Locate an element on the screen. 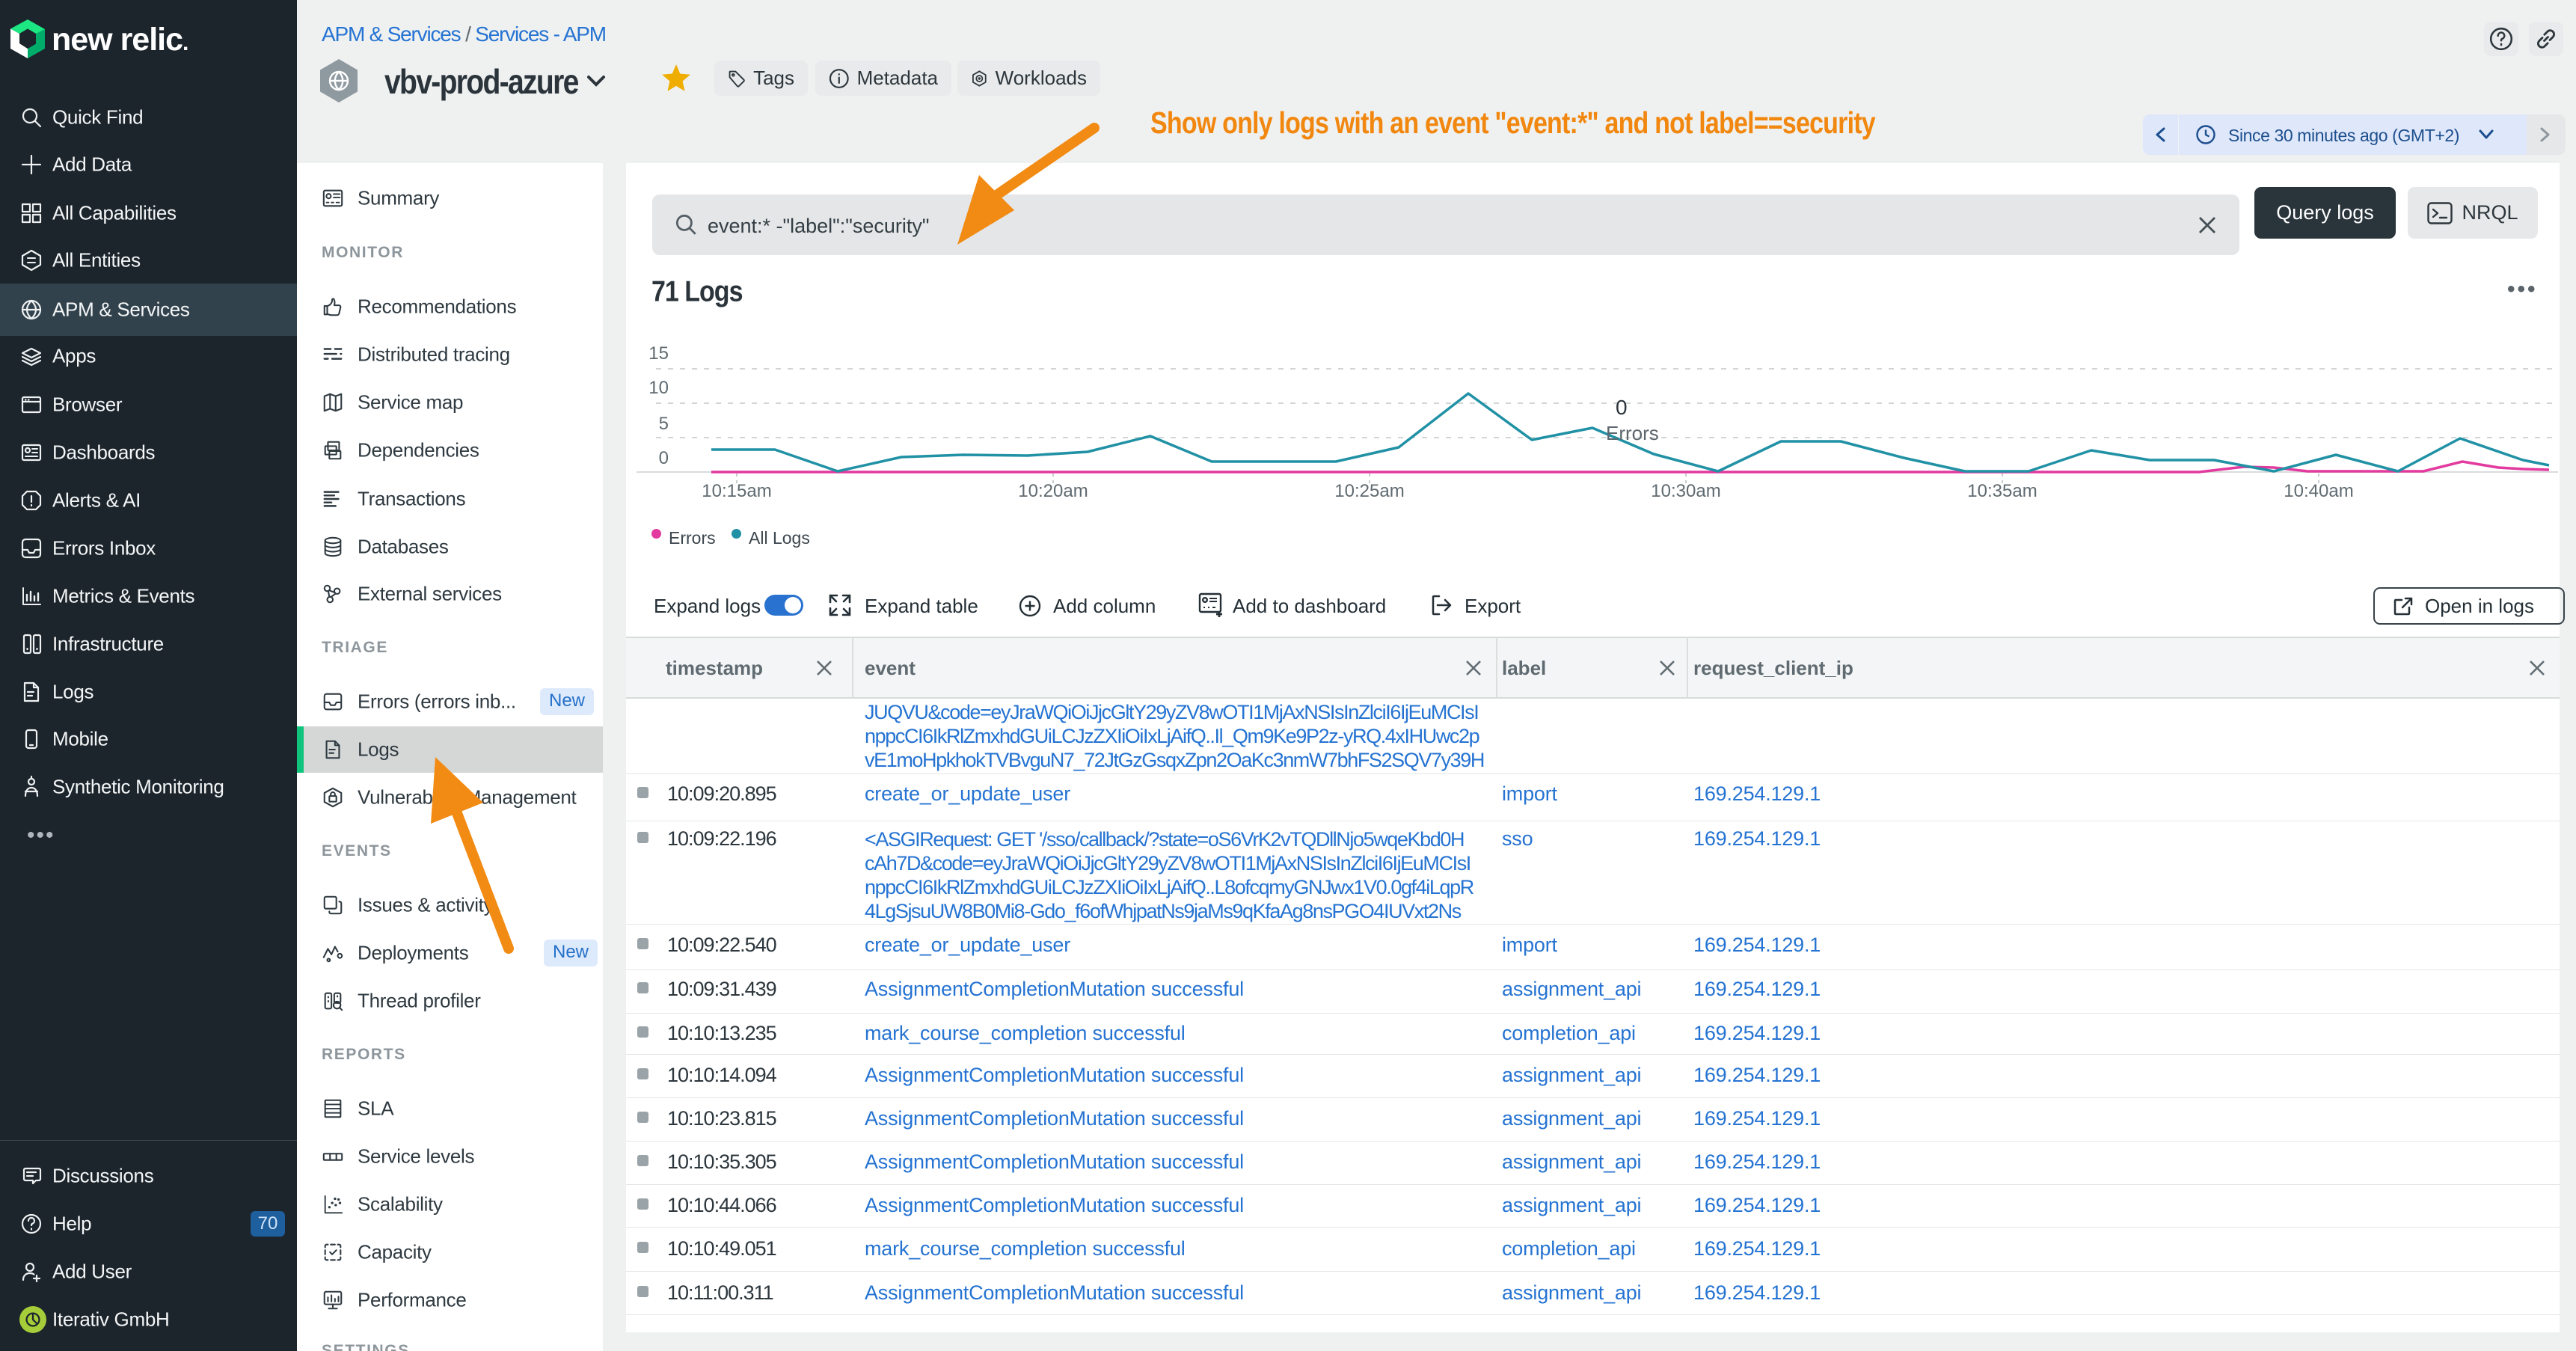 The height and width of the screenshot is (1351, 2576). svg-text: 10:15am is located at coordinates (736, 491).